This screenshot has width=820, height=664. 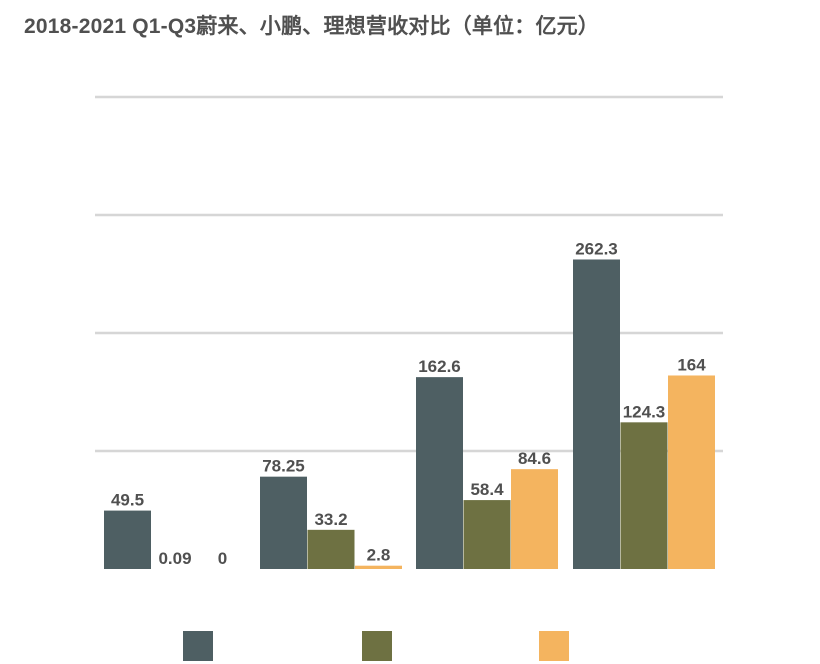 I want to click on bar-series1-cat2, so click(x=283, y=522).